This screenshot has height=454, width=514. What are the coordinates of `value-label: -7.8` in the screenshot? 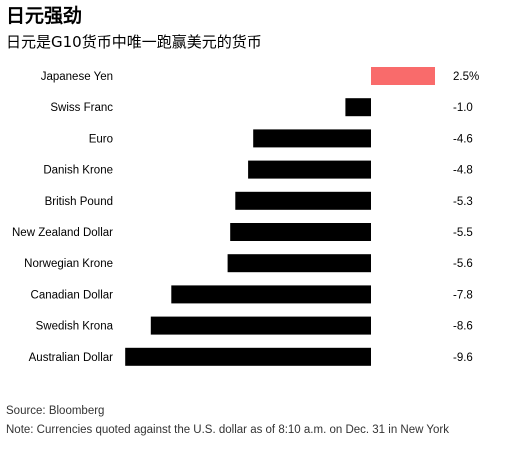 It's located at (463, 295).